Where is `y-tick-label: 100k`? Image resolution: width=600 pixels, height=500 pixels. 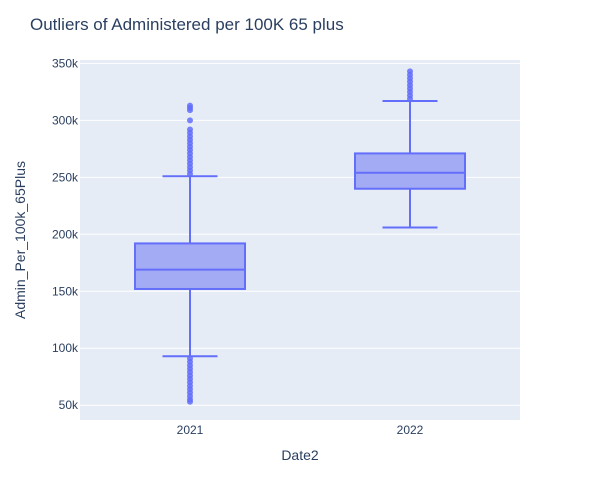
y-tick-label: 100k is located at coordinates (65, 348).